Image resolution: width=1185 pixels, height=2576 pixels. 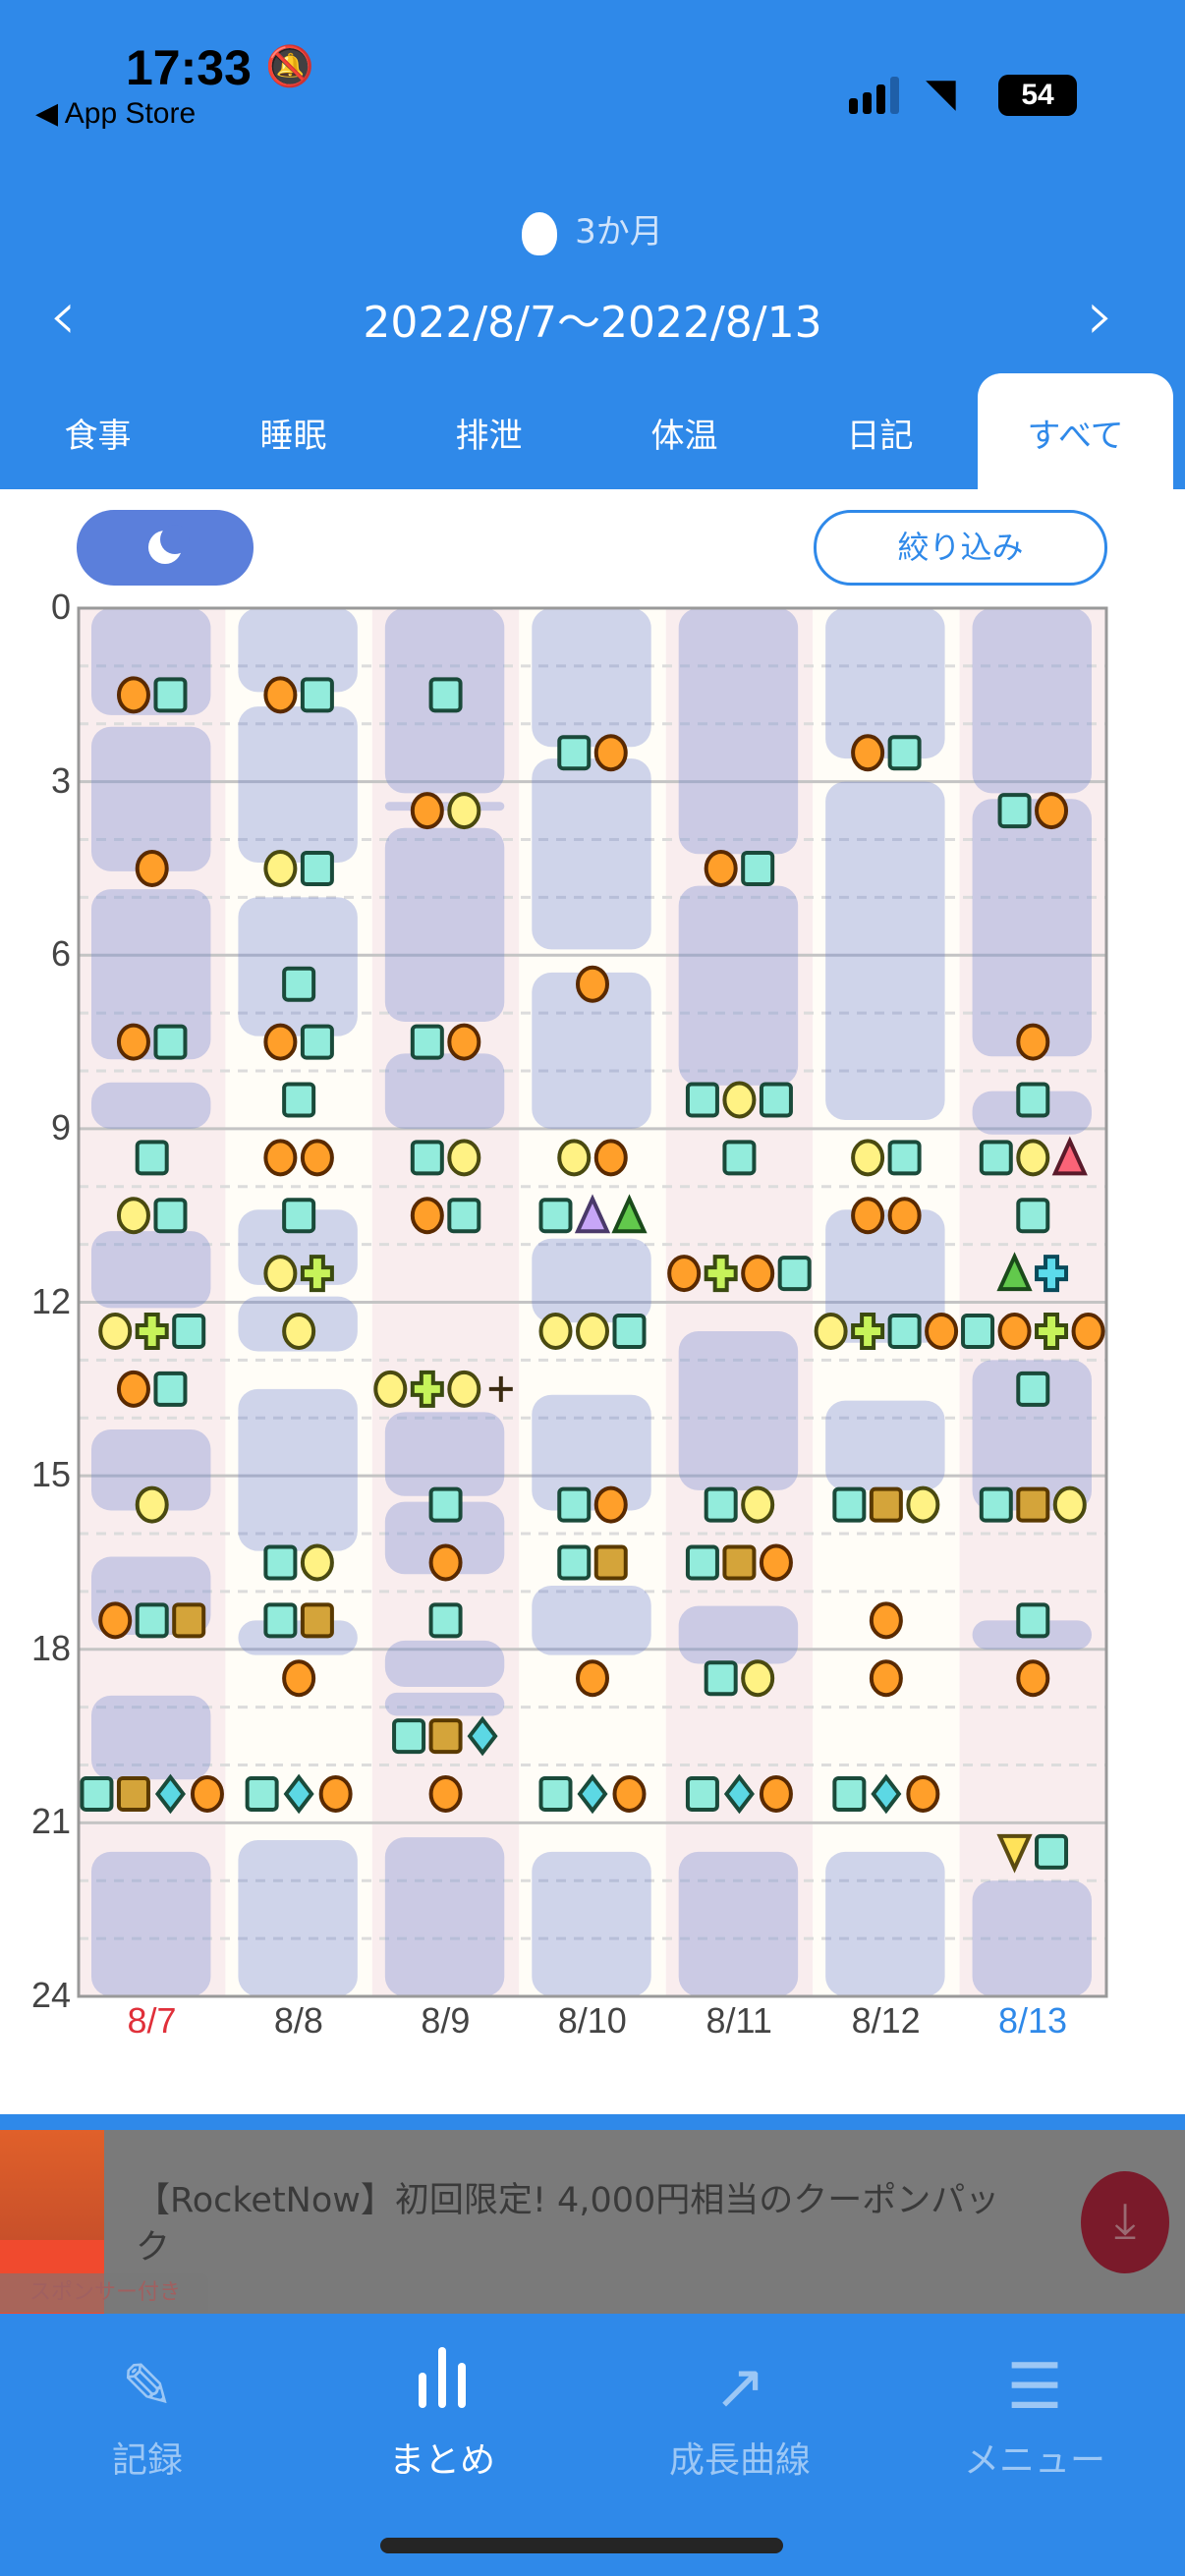 I want to click on tab-temperature: 体温, so click(x=684, y=436).